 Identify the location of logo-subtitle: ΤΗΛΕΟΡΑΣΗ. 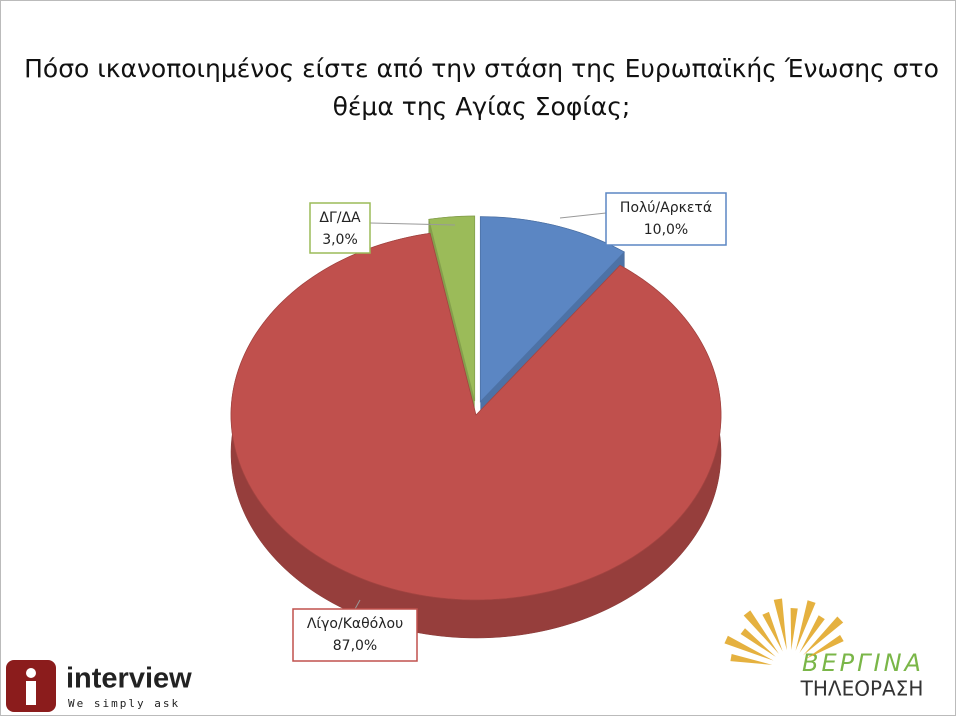
(862, 689).